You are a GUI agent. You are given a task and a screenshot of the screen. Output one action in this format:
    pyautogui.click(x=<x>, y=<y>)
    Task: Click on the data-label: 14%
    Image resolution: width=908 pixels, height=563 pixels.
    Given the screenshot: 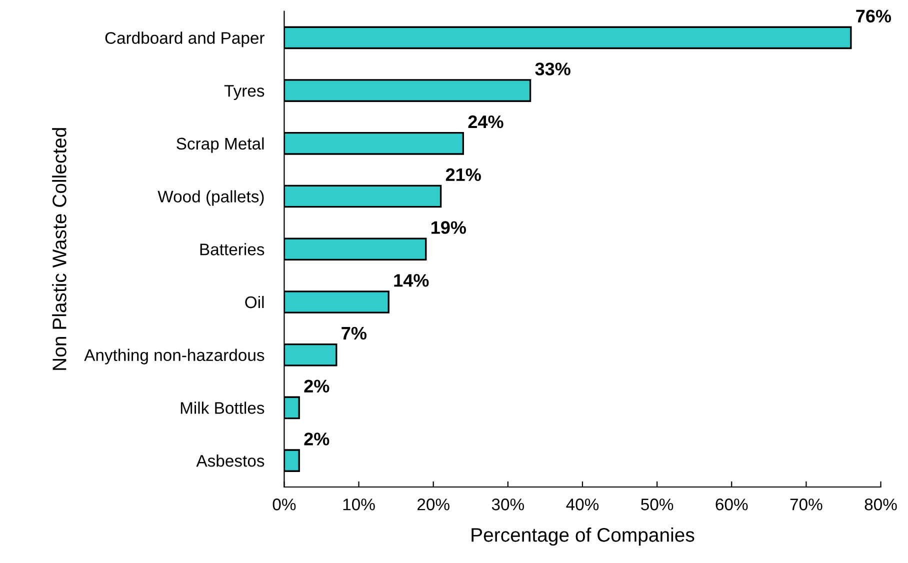 What is the action you would take?
    pyautogui.click(x=411, y=280)
    